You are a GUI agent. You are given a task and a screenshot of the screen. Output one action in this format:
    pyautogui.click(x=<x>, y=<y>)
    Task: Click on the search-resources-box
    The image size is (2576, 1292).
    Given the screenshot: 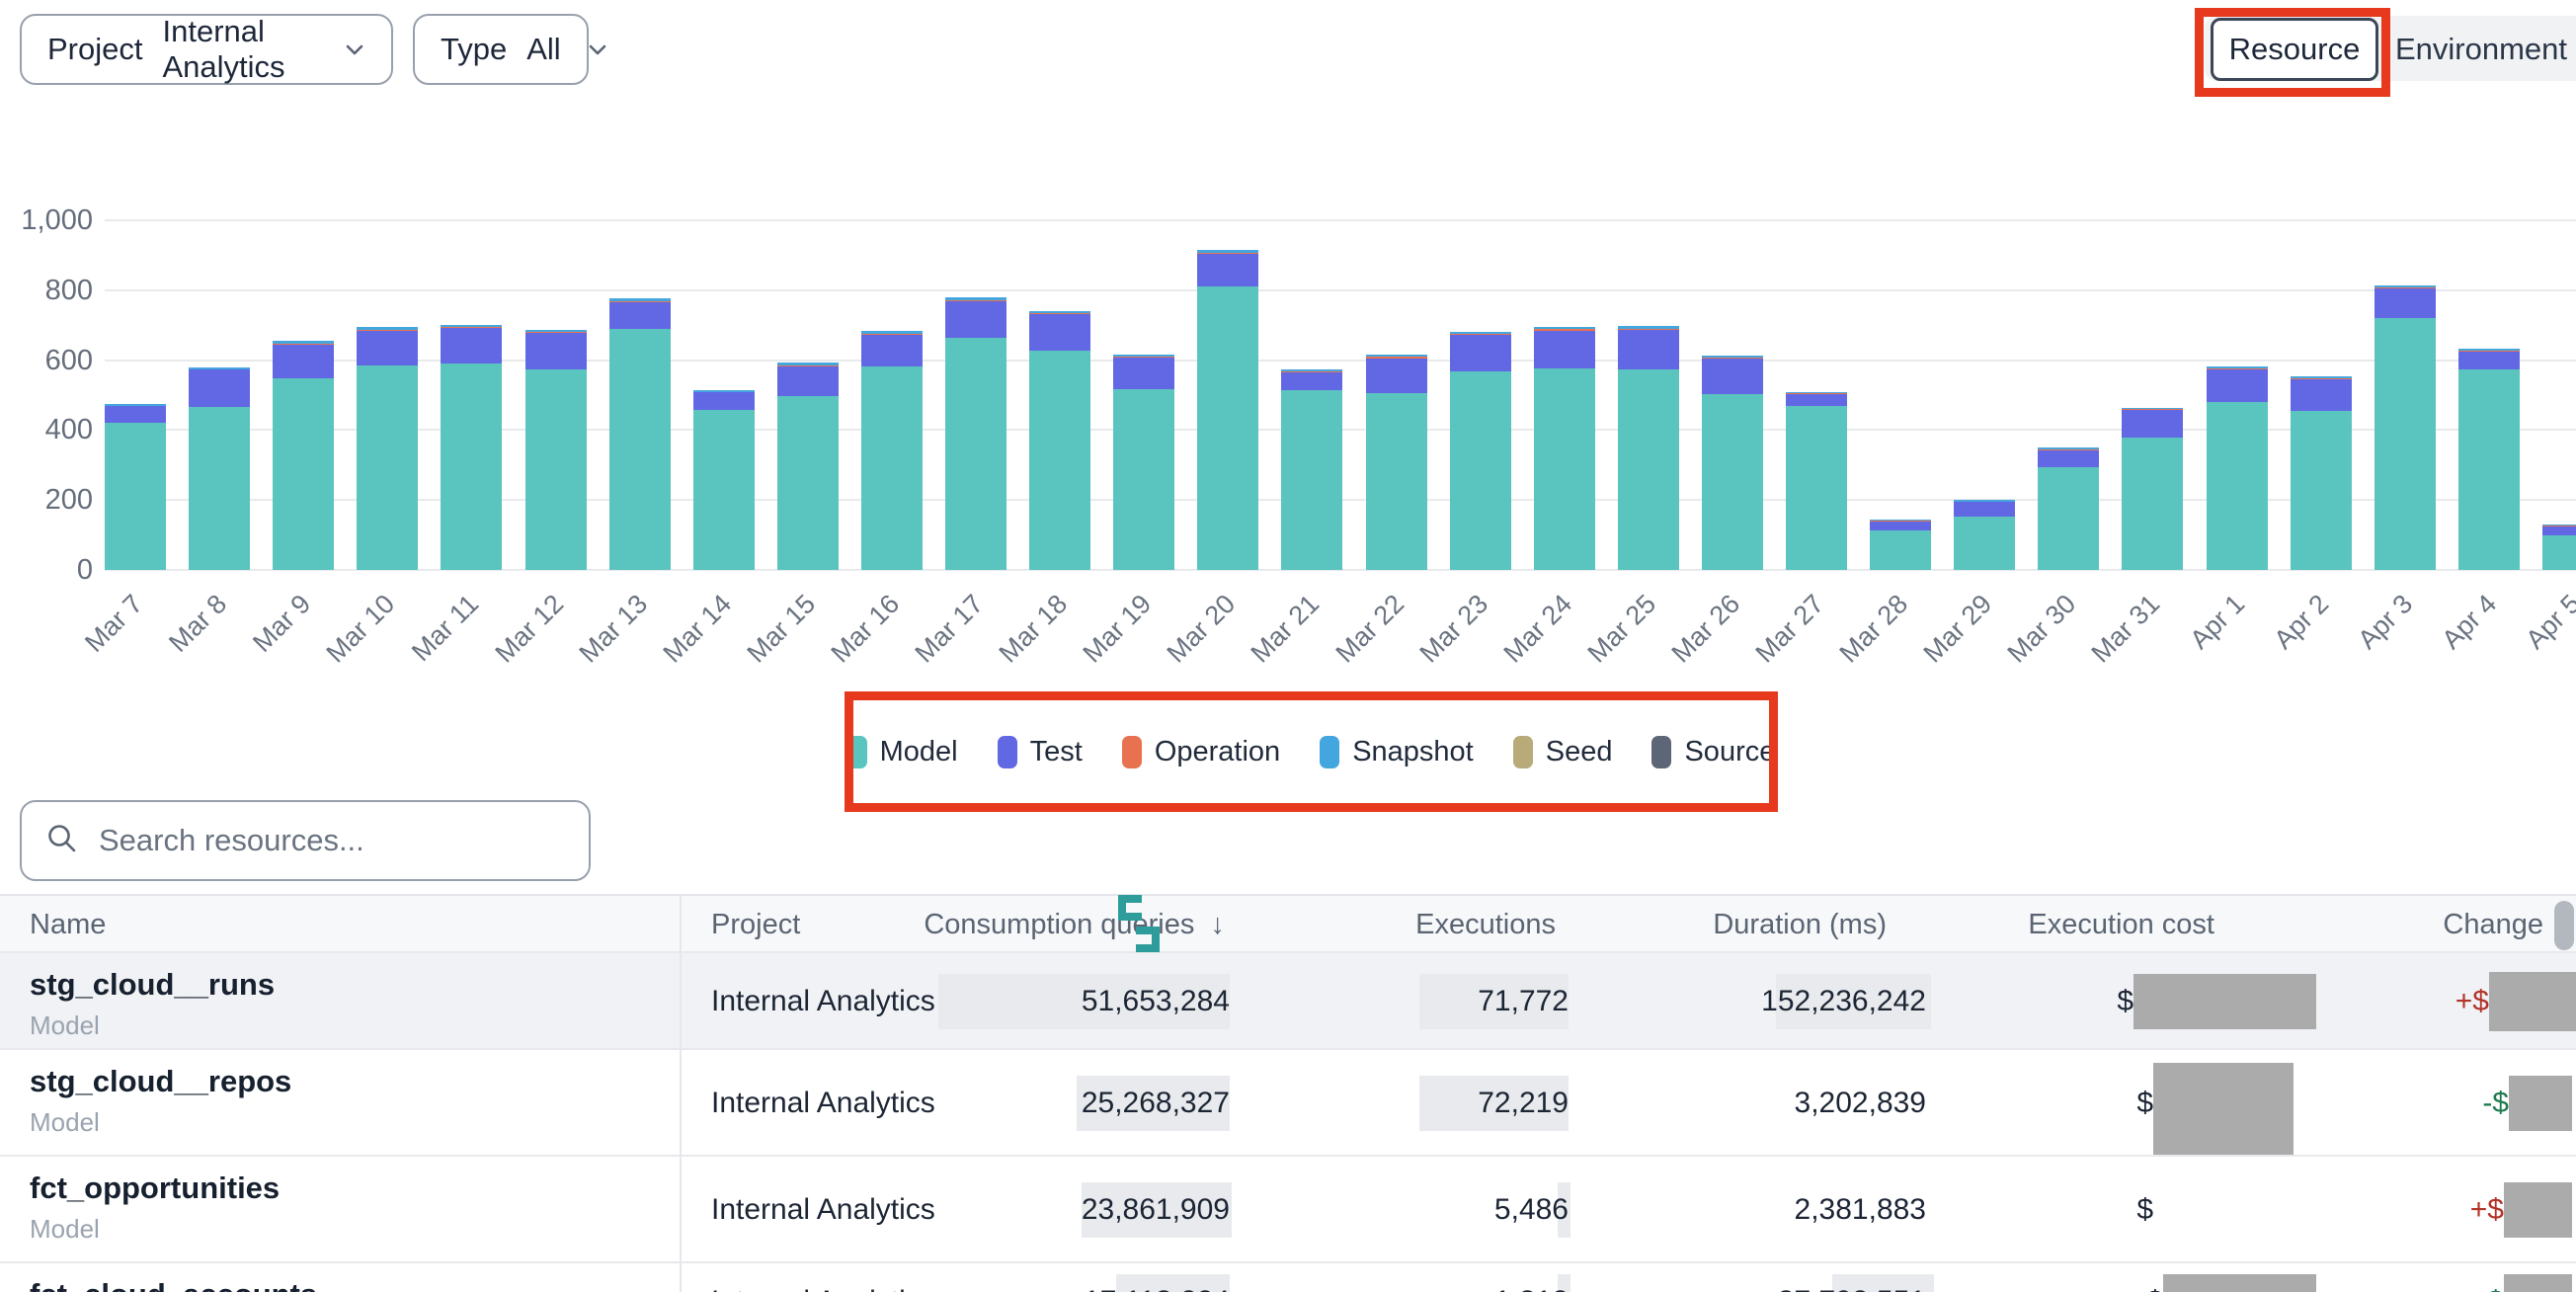 What is the action you would take?
    pyautogui.click(x=305, y=840)
    